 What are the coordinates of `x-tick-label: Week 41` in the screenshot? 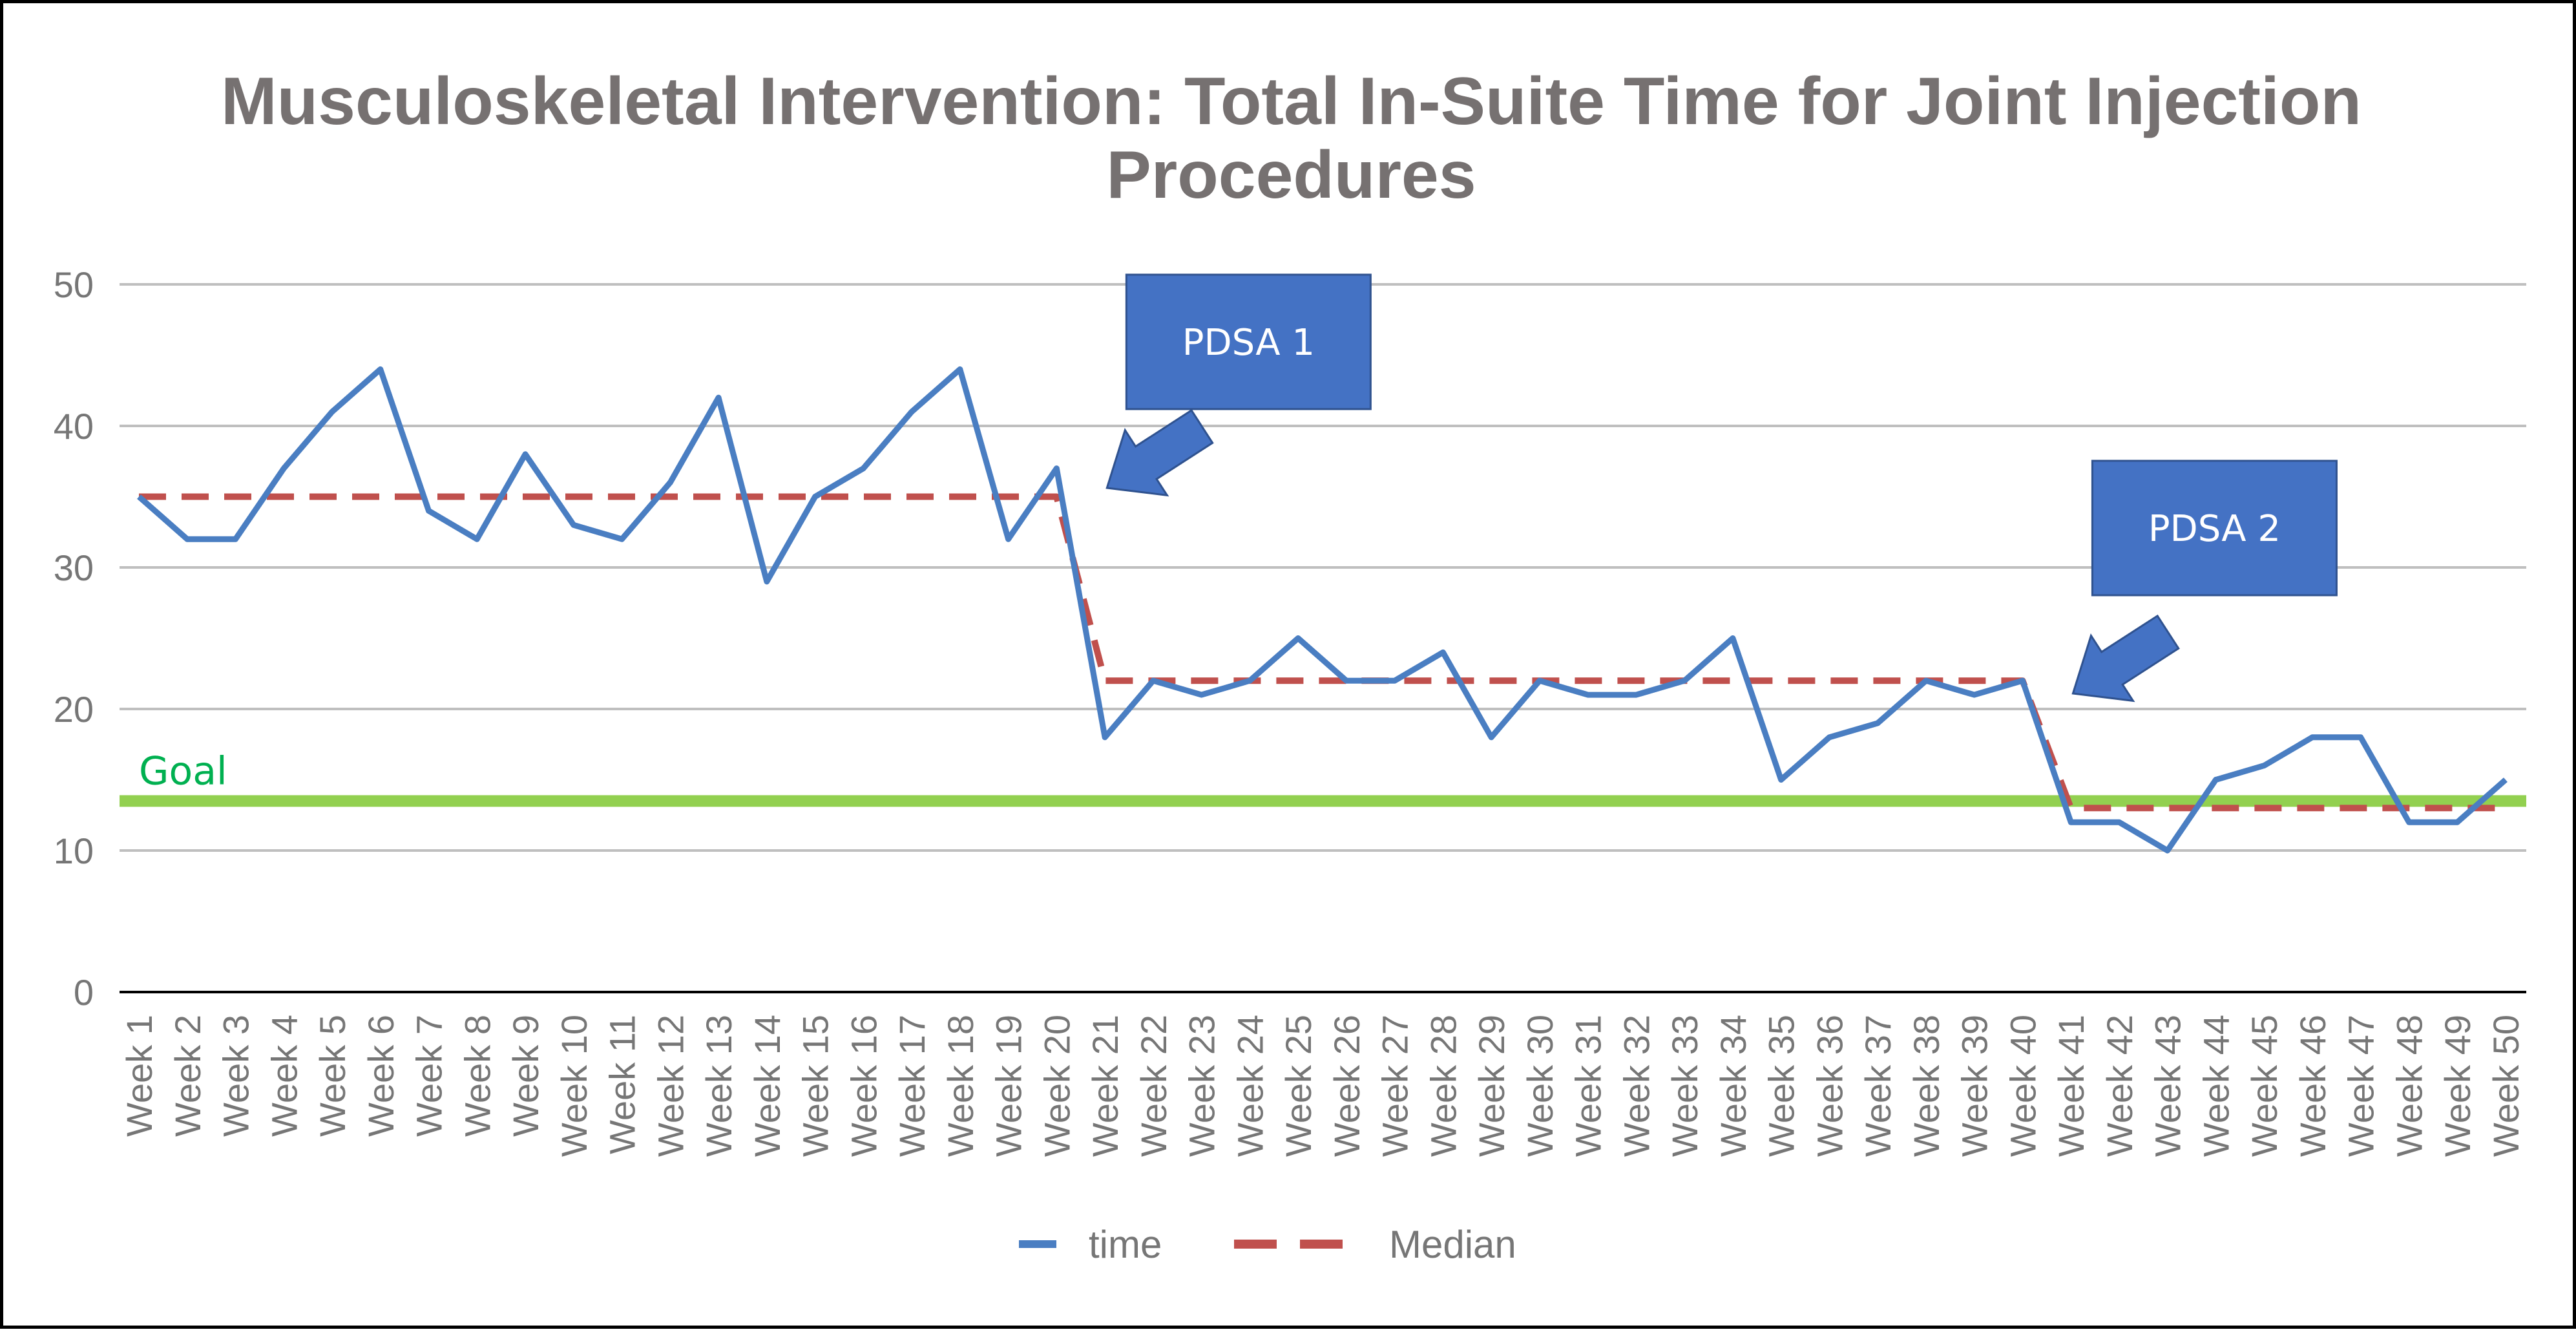 It's located at (2071, 1086).